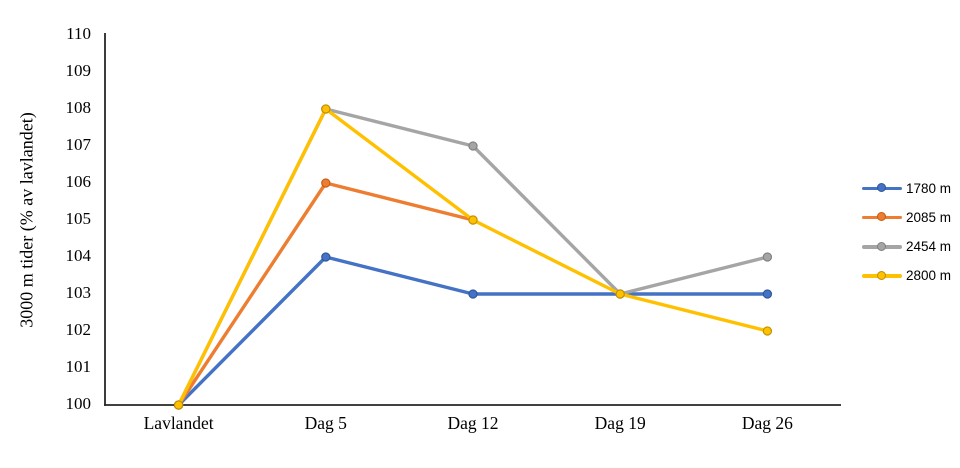 Image resolution: width=960 pixels, height=468 pixels. Describe the element at coordinates (929, 217) in the screenshot. I see `legend-label: 2085 m` at that location.